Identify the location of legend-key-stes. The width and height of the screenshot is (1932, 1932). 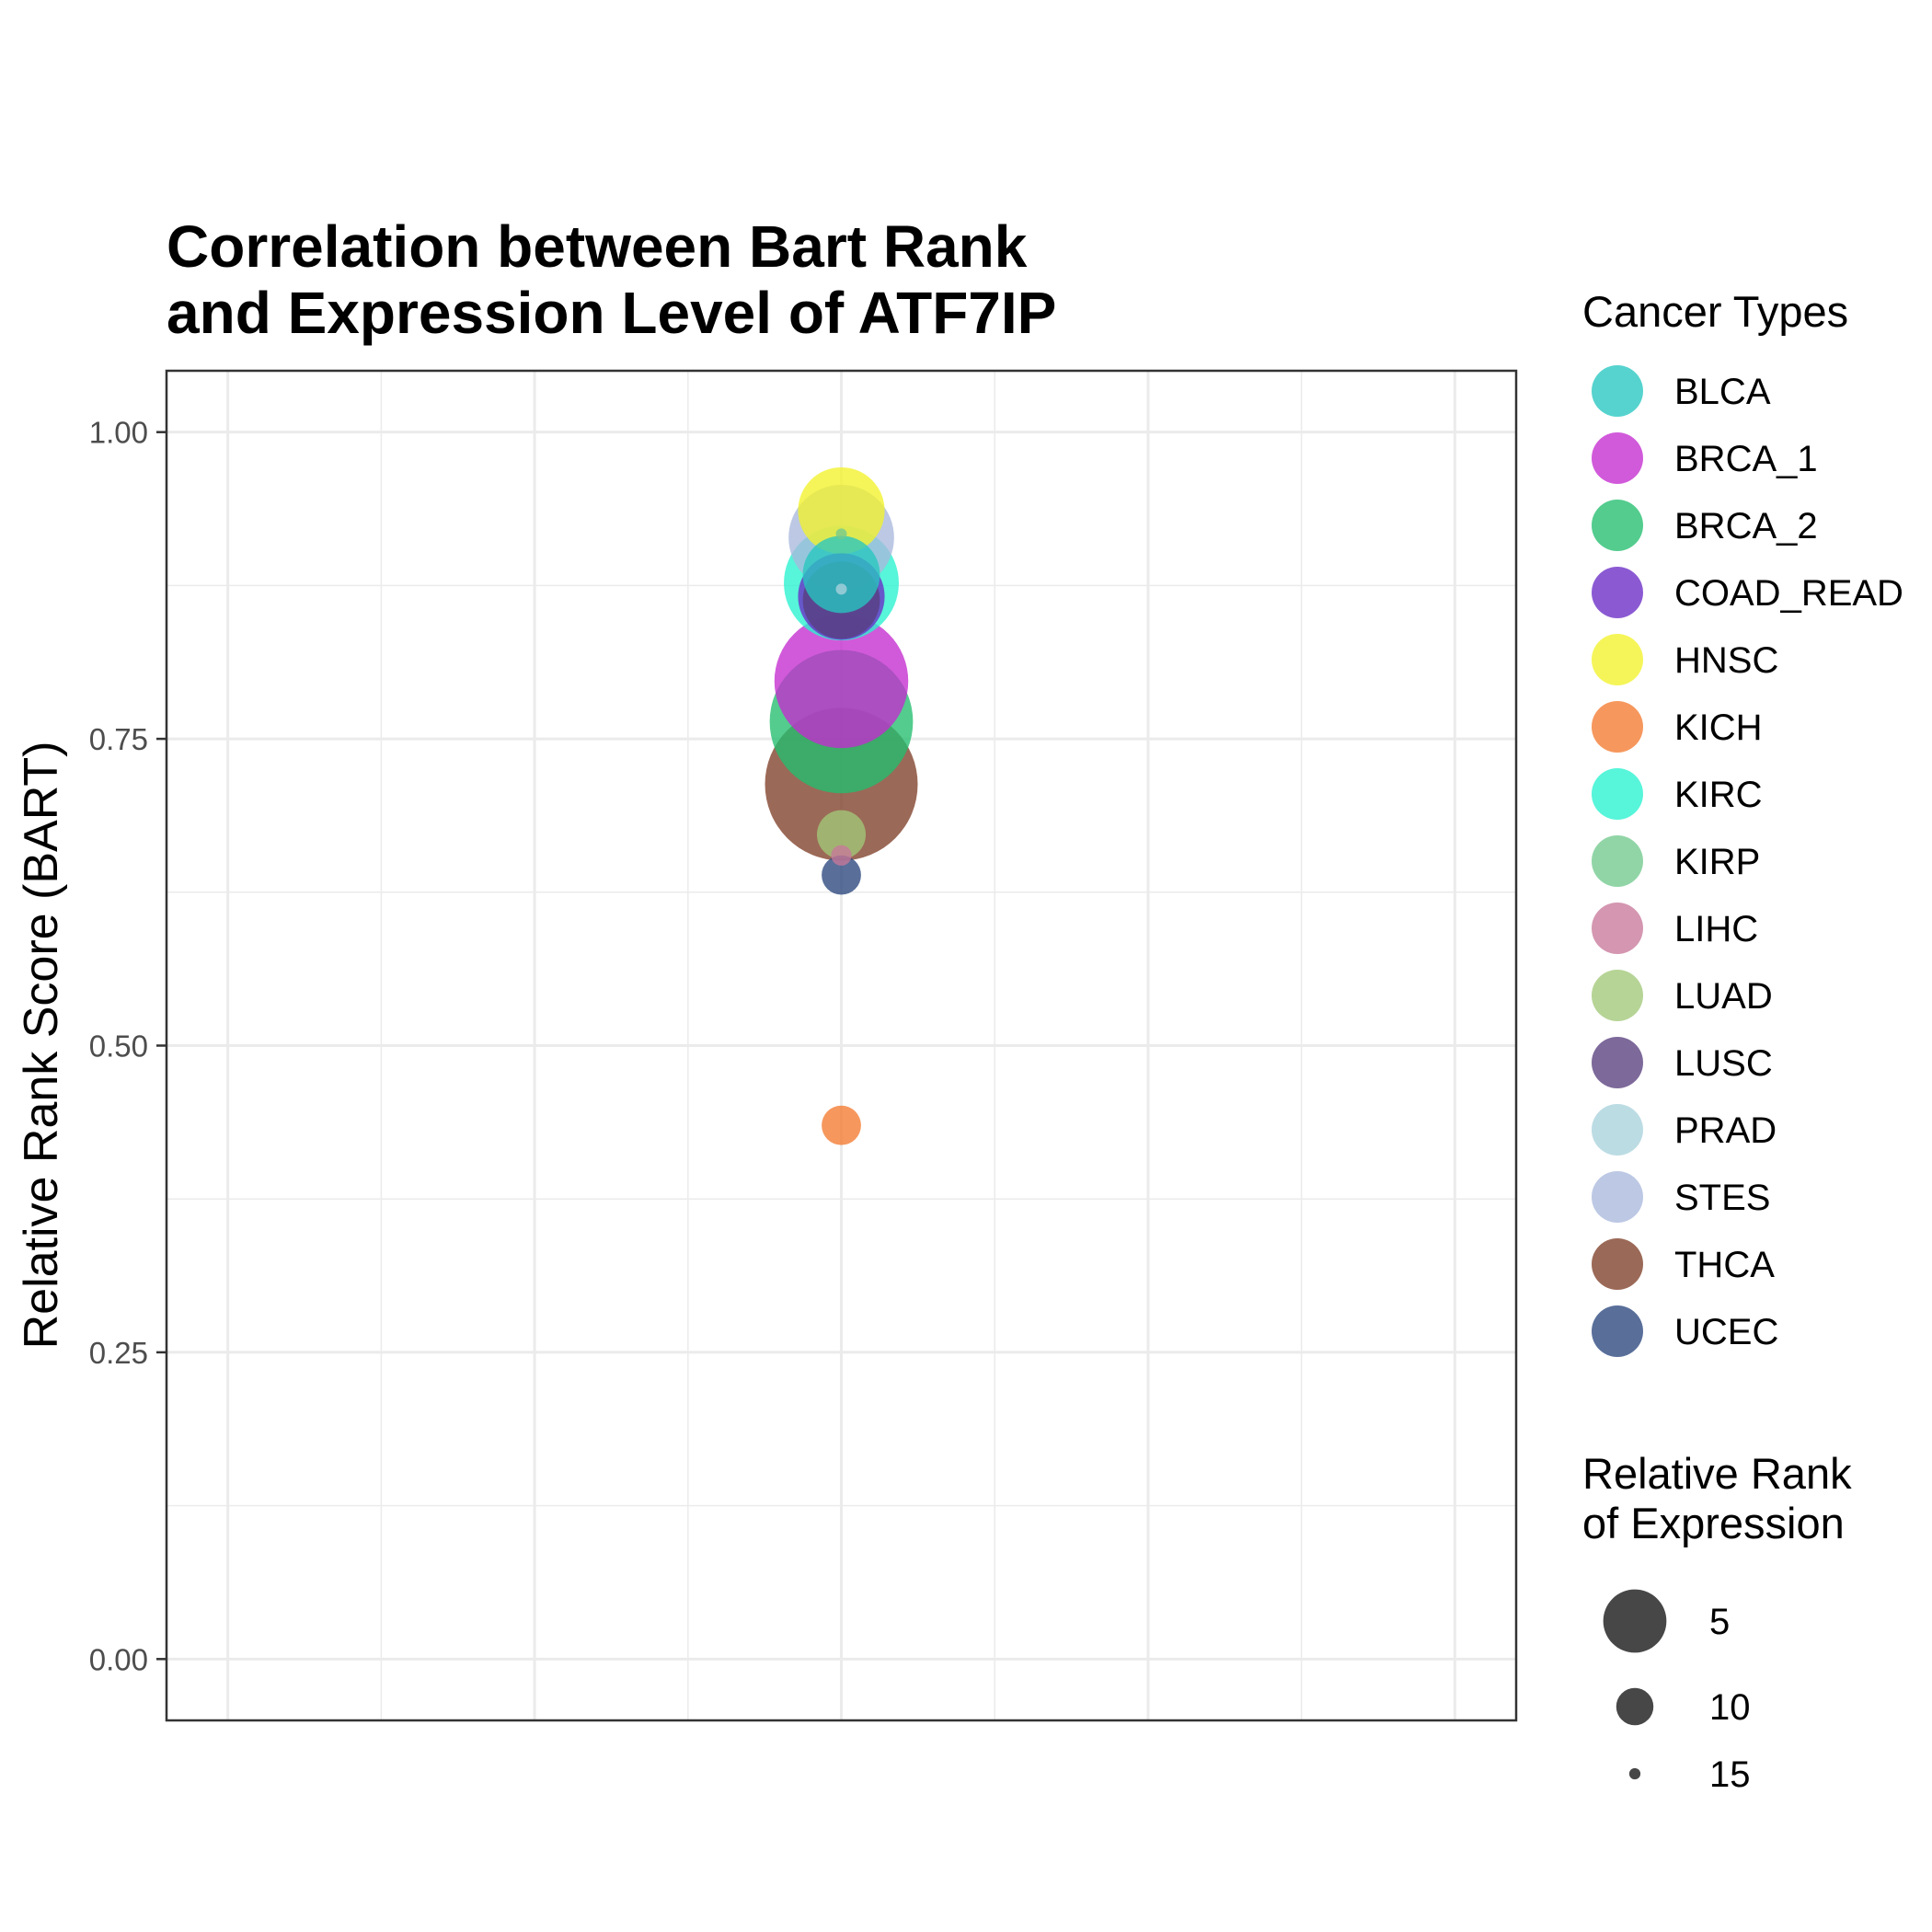
(1617, 1197).